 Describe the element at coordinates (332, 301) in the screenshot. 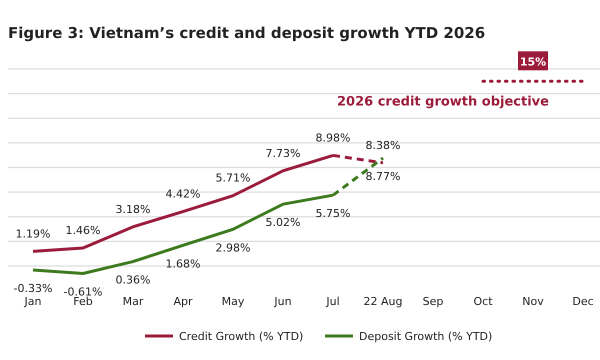

I see `x-tick-label: Jul` at that location.